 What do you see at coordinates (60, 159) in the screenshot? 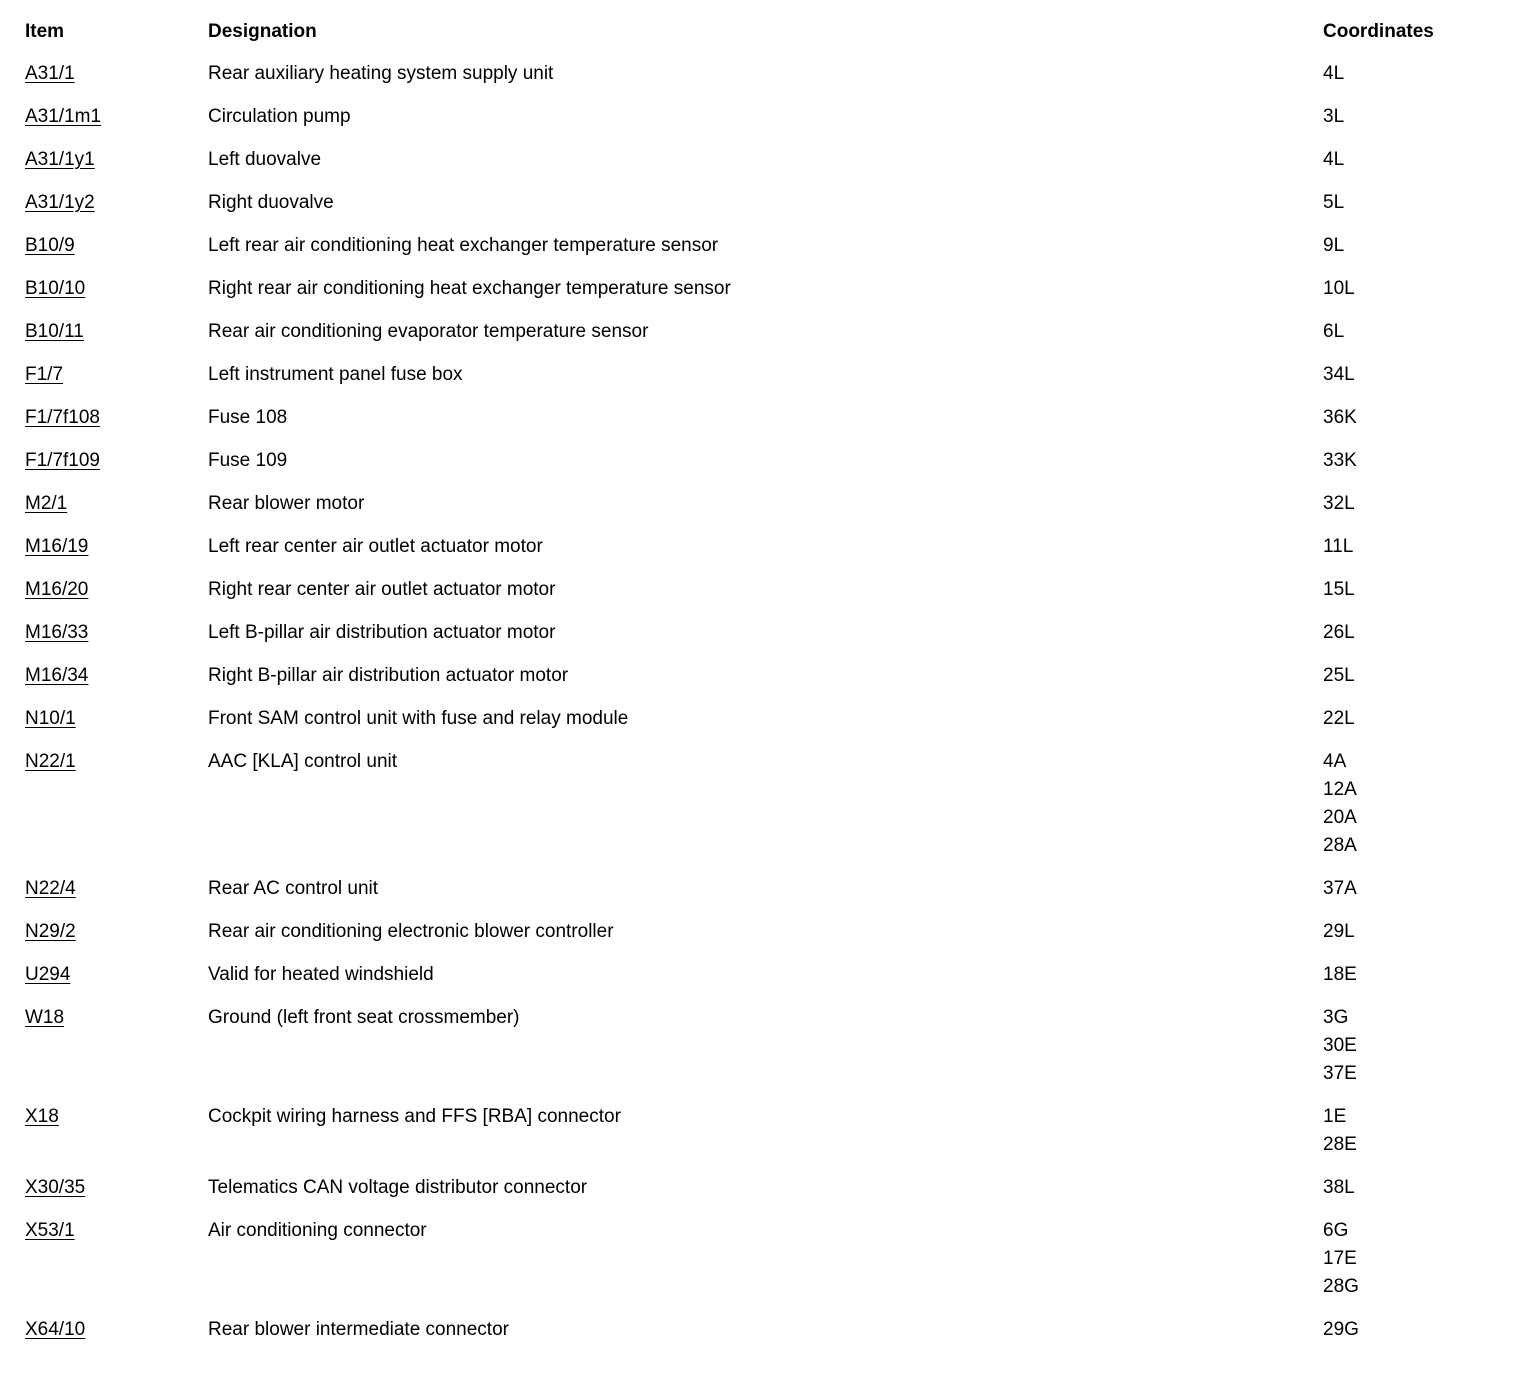
I see `item-link: A31/1y1` at bounding box center [60, 159].